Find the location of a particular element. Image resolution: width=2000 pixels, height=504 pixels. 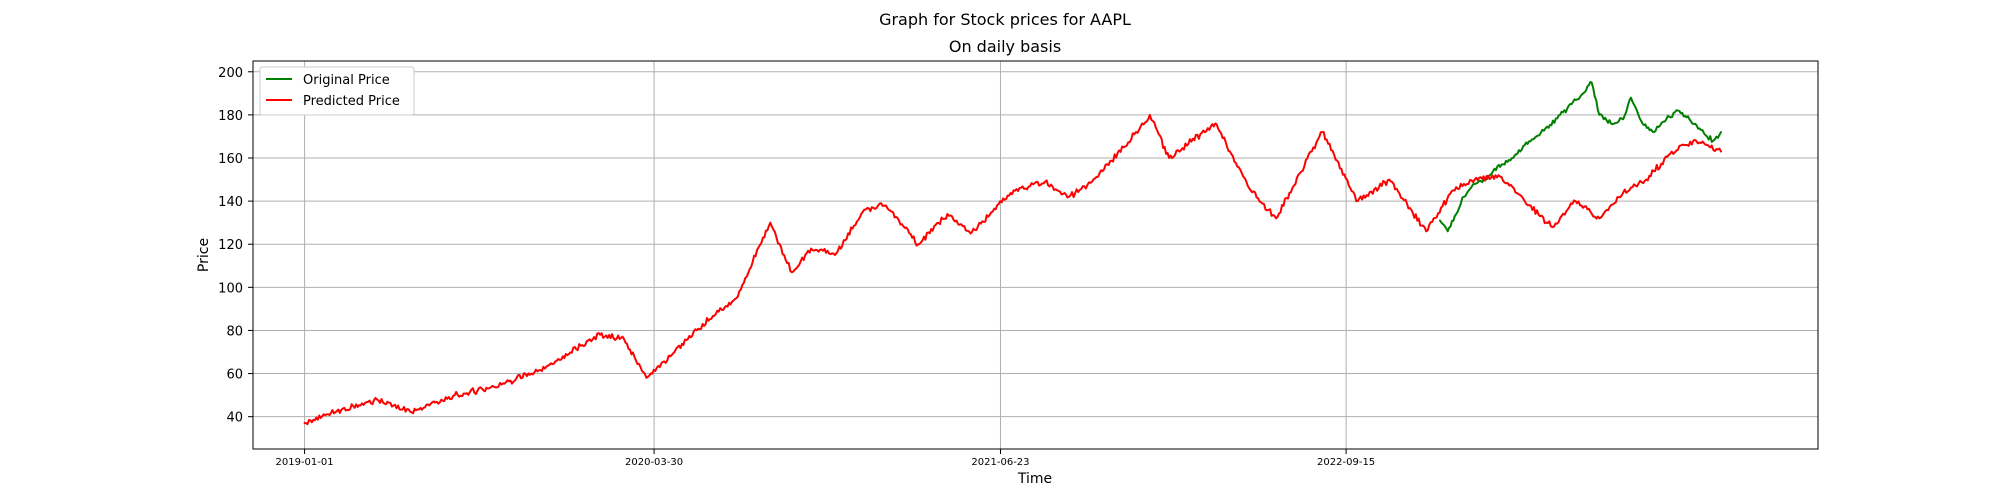

x-tick-label: 2022-09-15 is located at coordinates (1346, 462).